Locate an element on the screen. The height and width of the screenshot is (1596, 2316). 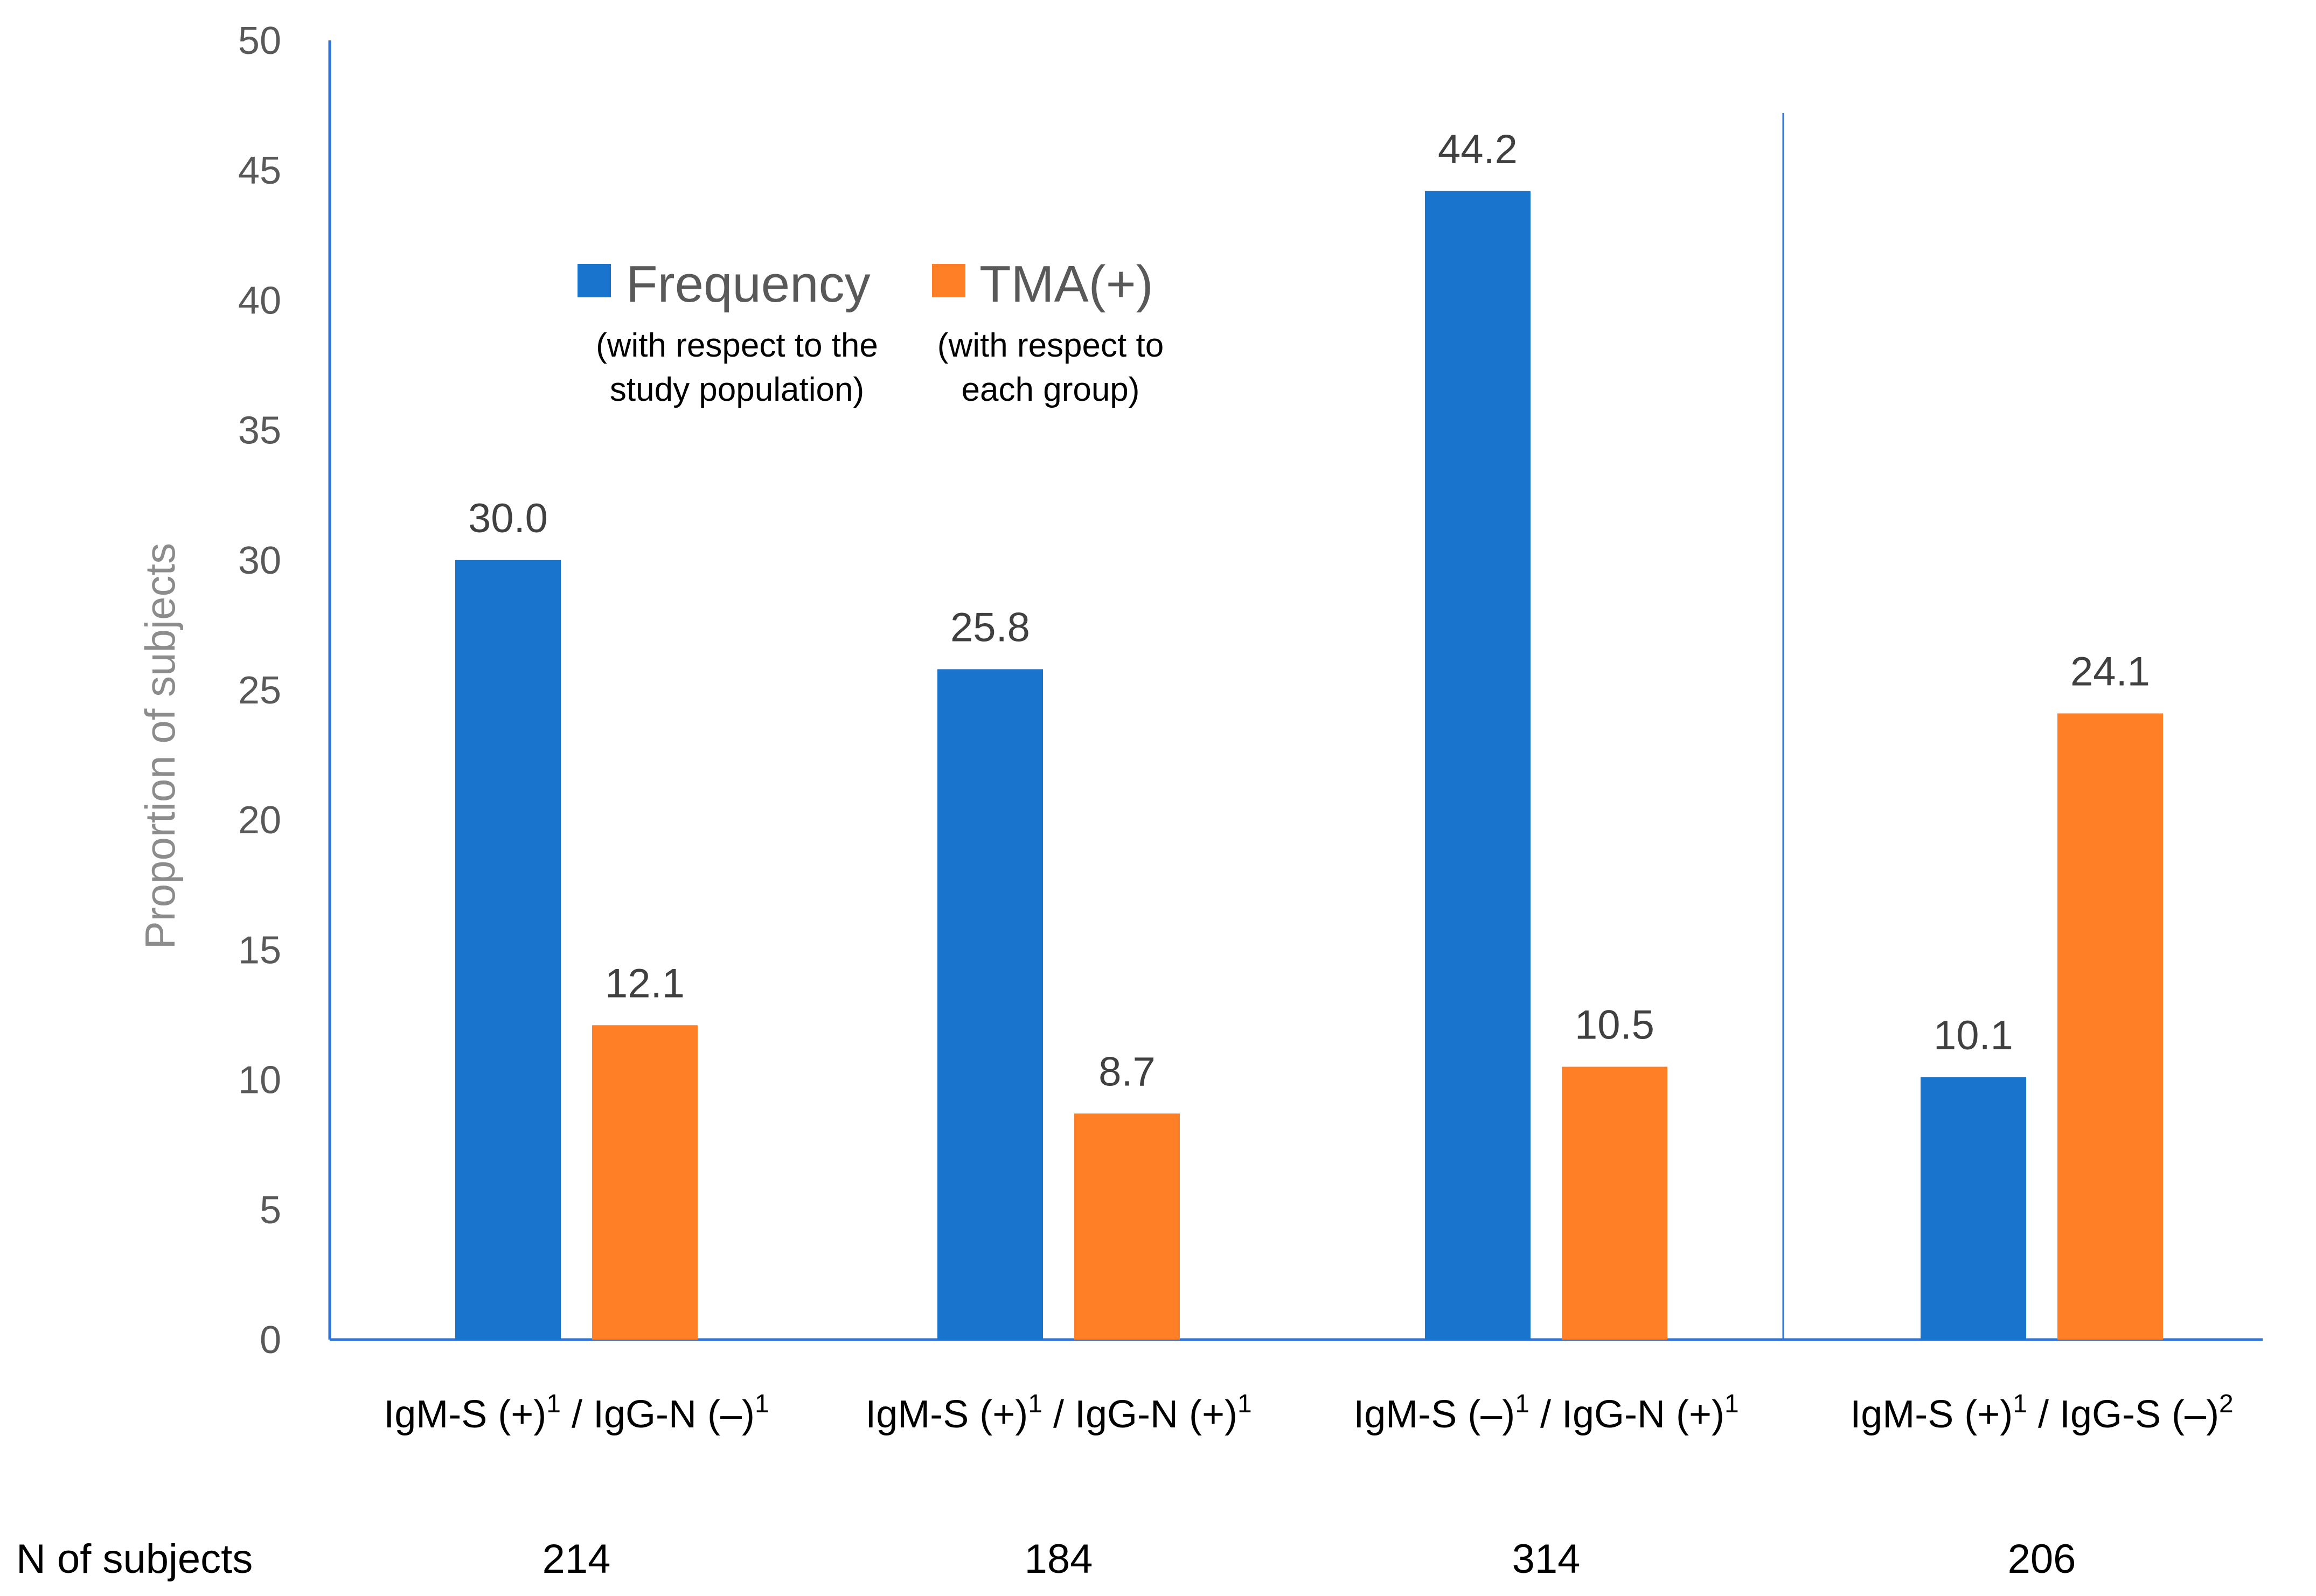
frequency-value-label: 25.8 is located at coordinates (990, 627).